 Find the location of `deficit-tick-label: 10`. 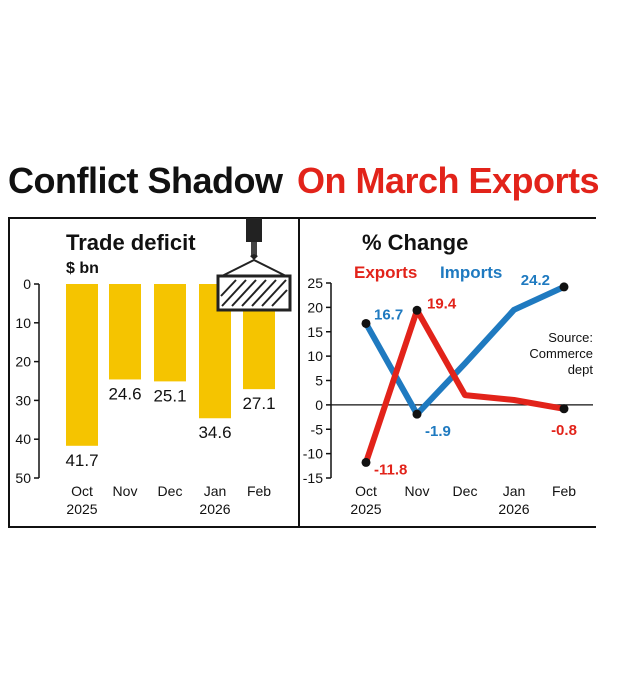

deficit-tick-label: 10 is located at coordinates (23, 323).